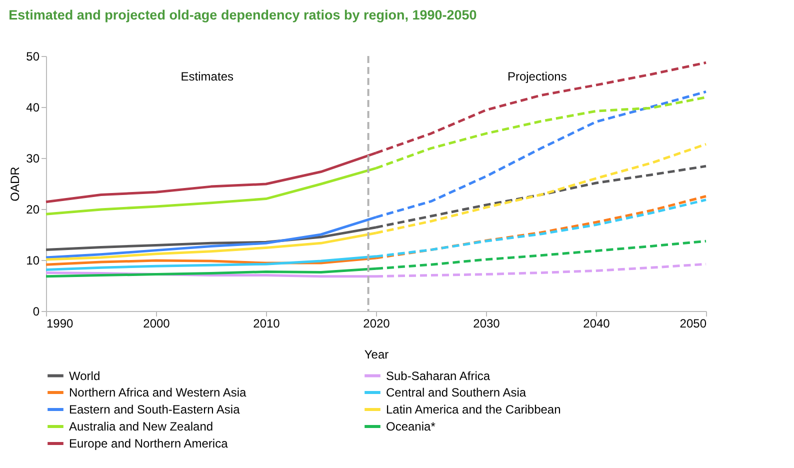 This screenshot has height=468, width=794. Describe the element at coordinates (33, 261) in the screenshot. I see `y-tick-label: 10` at that location.